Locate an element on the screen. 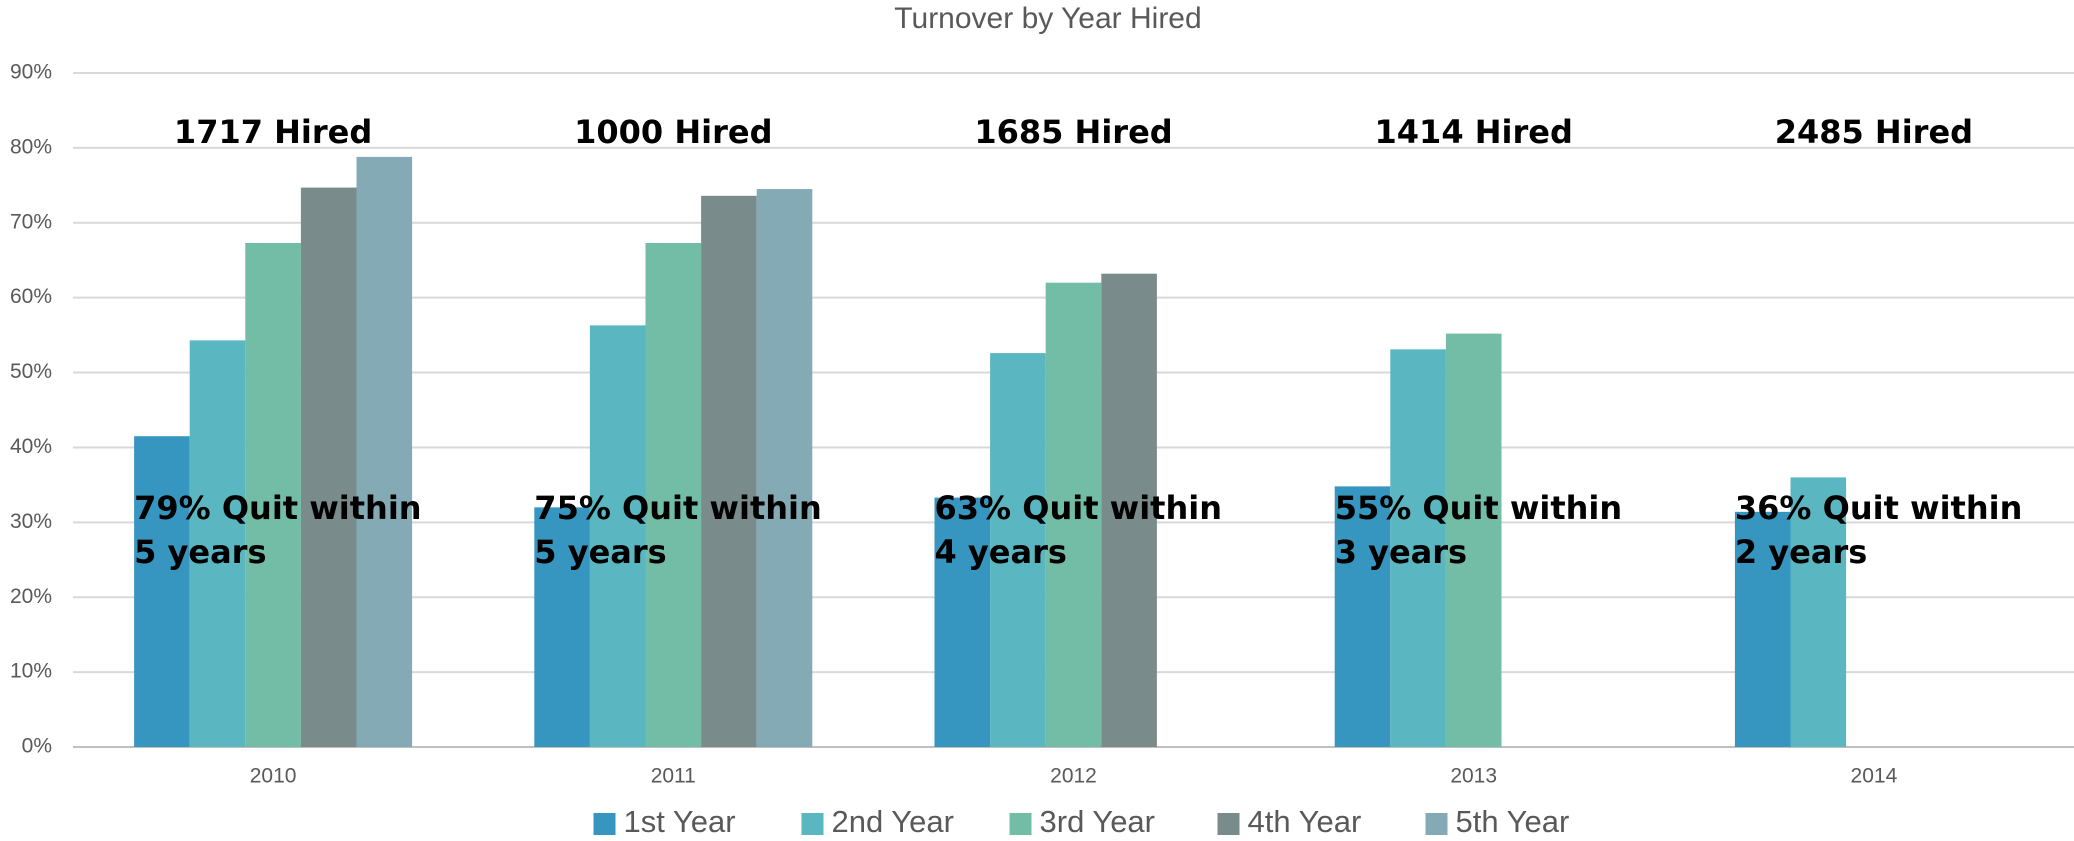 The image size is (2074, 841). y-tick-label: 20% is located at coordinates (31, 596).